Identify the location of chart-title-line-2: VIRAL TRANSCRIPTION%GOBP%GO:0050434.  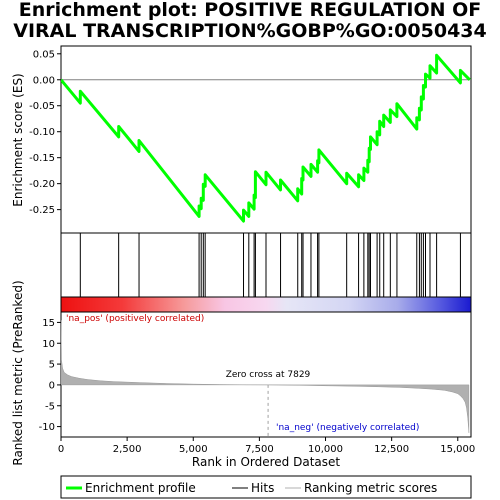
(250, 31).